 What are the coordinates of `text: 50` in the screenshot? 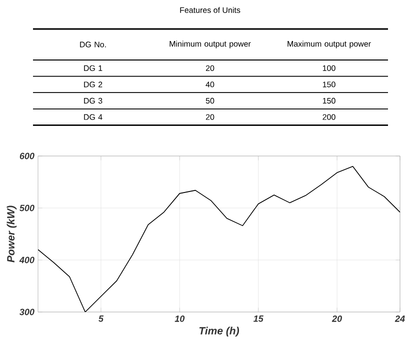 It's located at (210, 101).